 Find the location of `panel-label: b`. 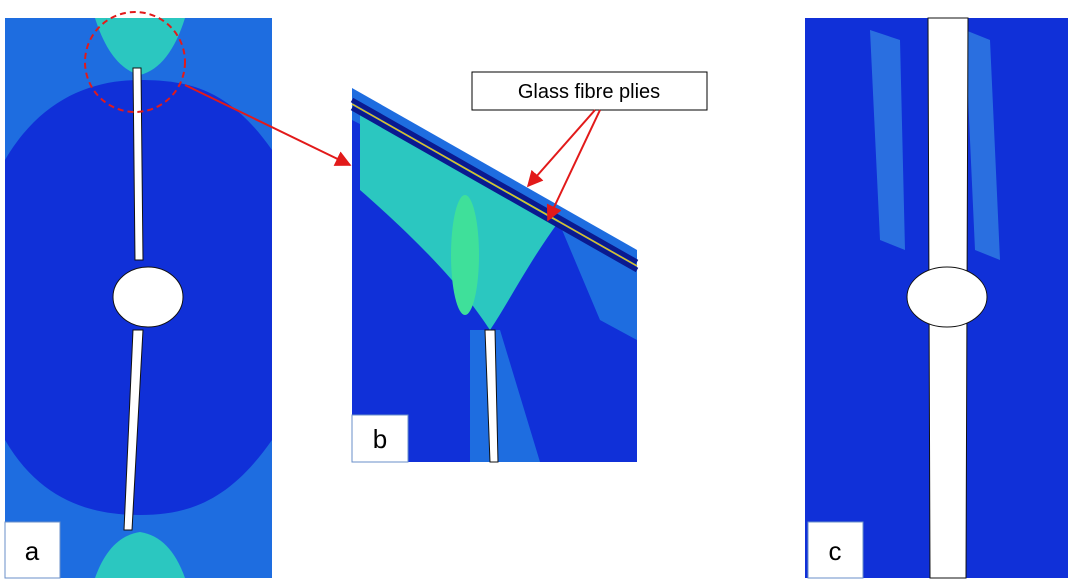

panel-label: b is located at coordinates (380, 439).